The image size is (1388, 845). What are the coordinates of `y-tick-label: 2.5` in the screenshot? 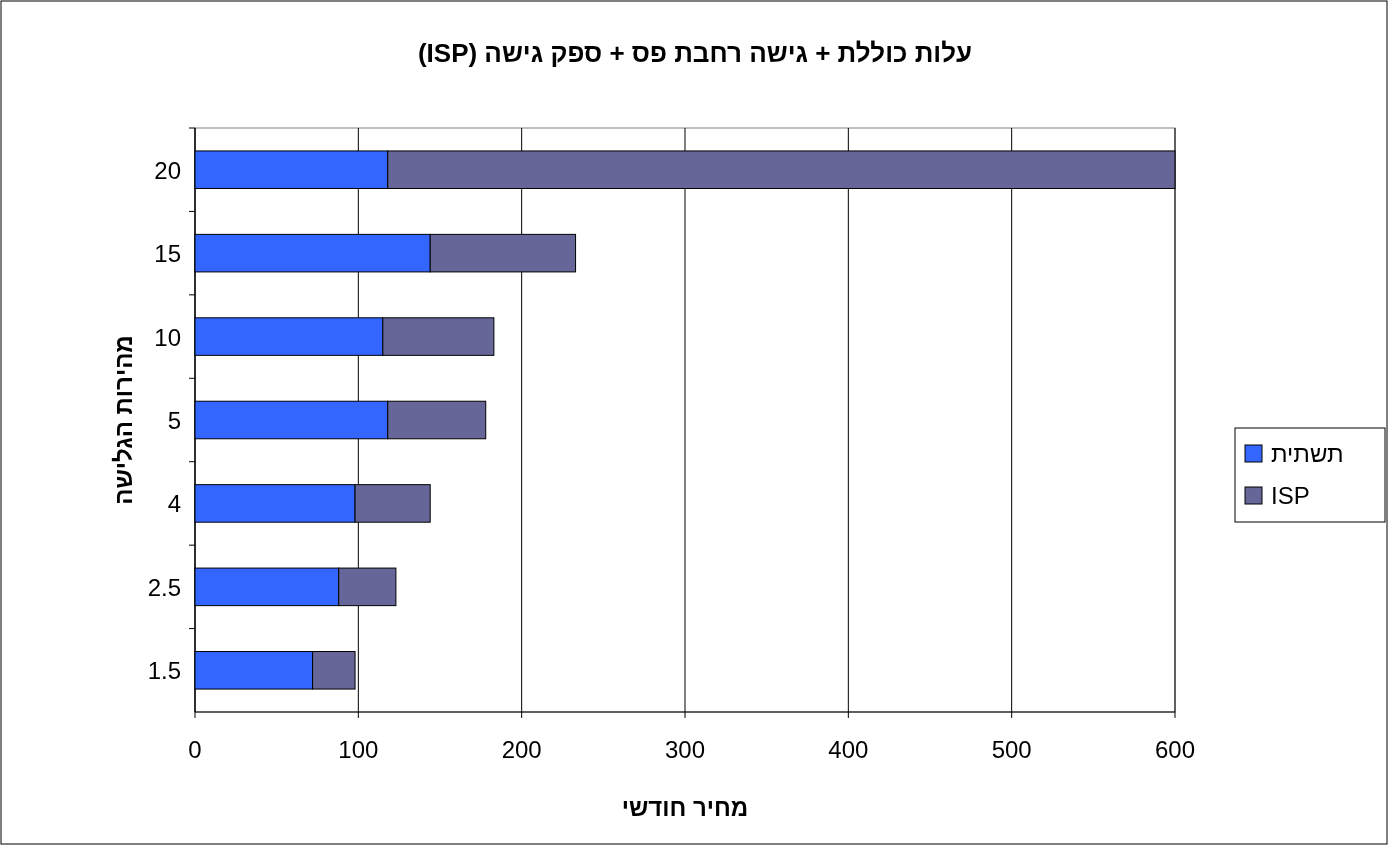 It's located at (164, 587).